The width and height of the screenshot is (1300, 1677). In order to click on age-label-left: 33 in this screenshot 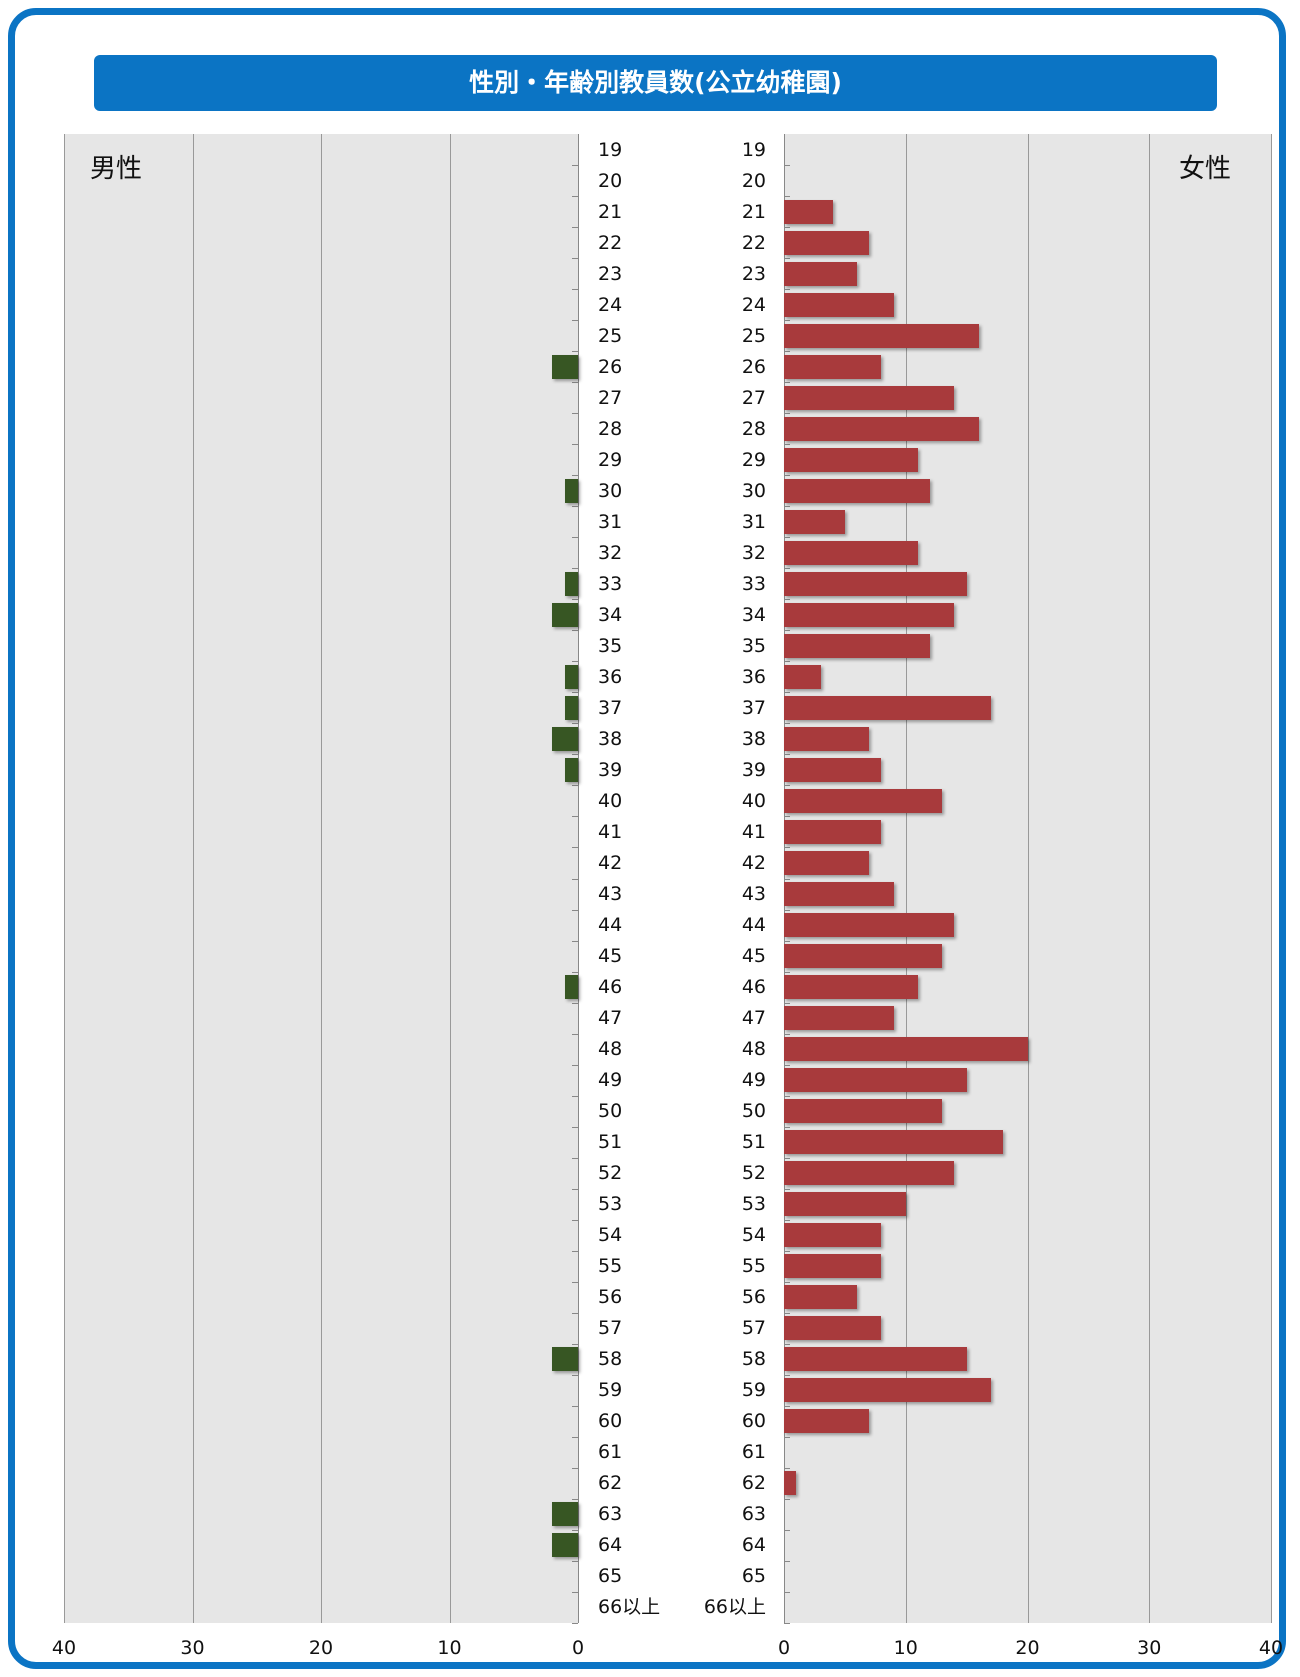, I will do `click(610, 584)`.